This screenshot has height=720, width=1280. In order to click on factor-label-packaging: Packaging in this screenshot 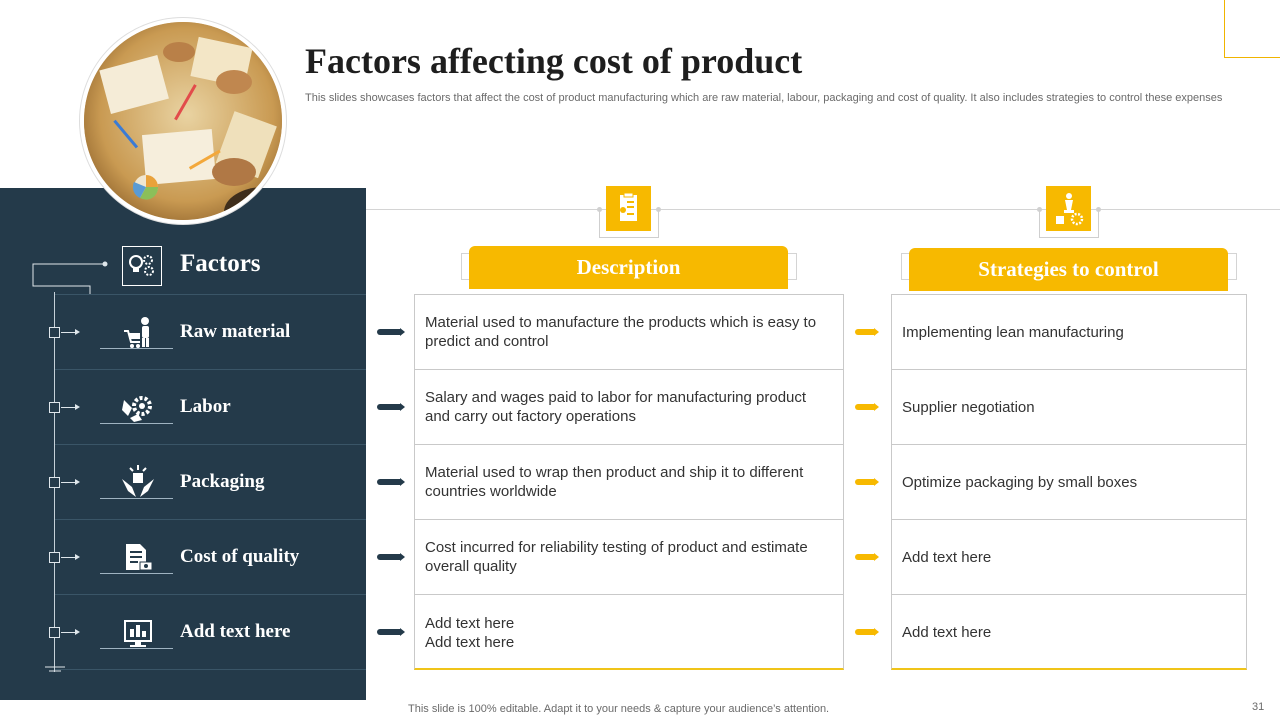, I will do `click(222, 481)`.